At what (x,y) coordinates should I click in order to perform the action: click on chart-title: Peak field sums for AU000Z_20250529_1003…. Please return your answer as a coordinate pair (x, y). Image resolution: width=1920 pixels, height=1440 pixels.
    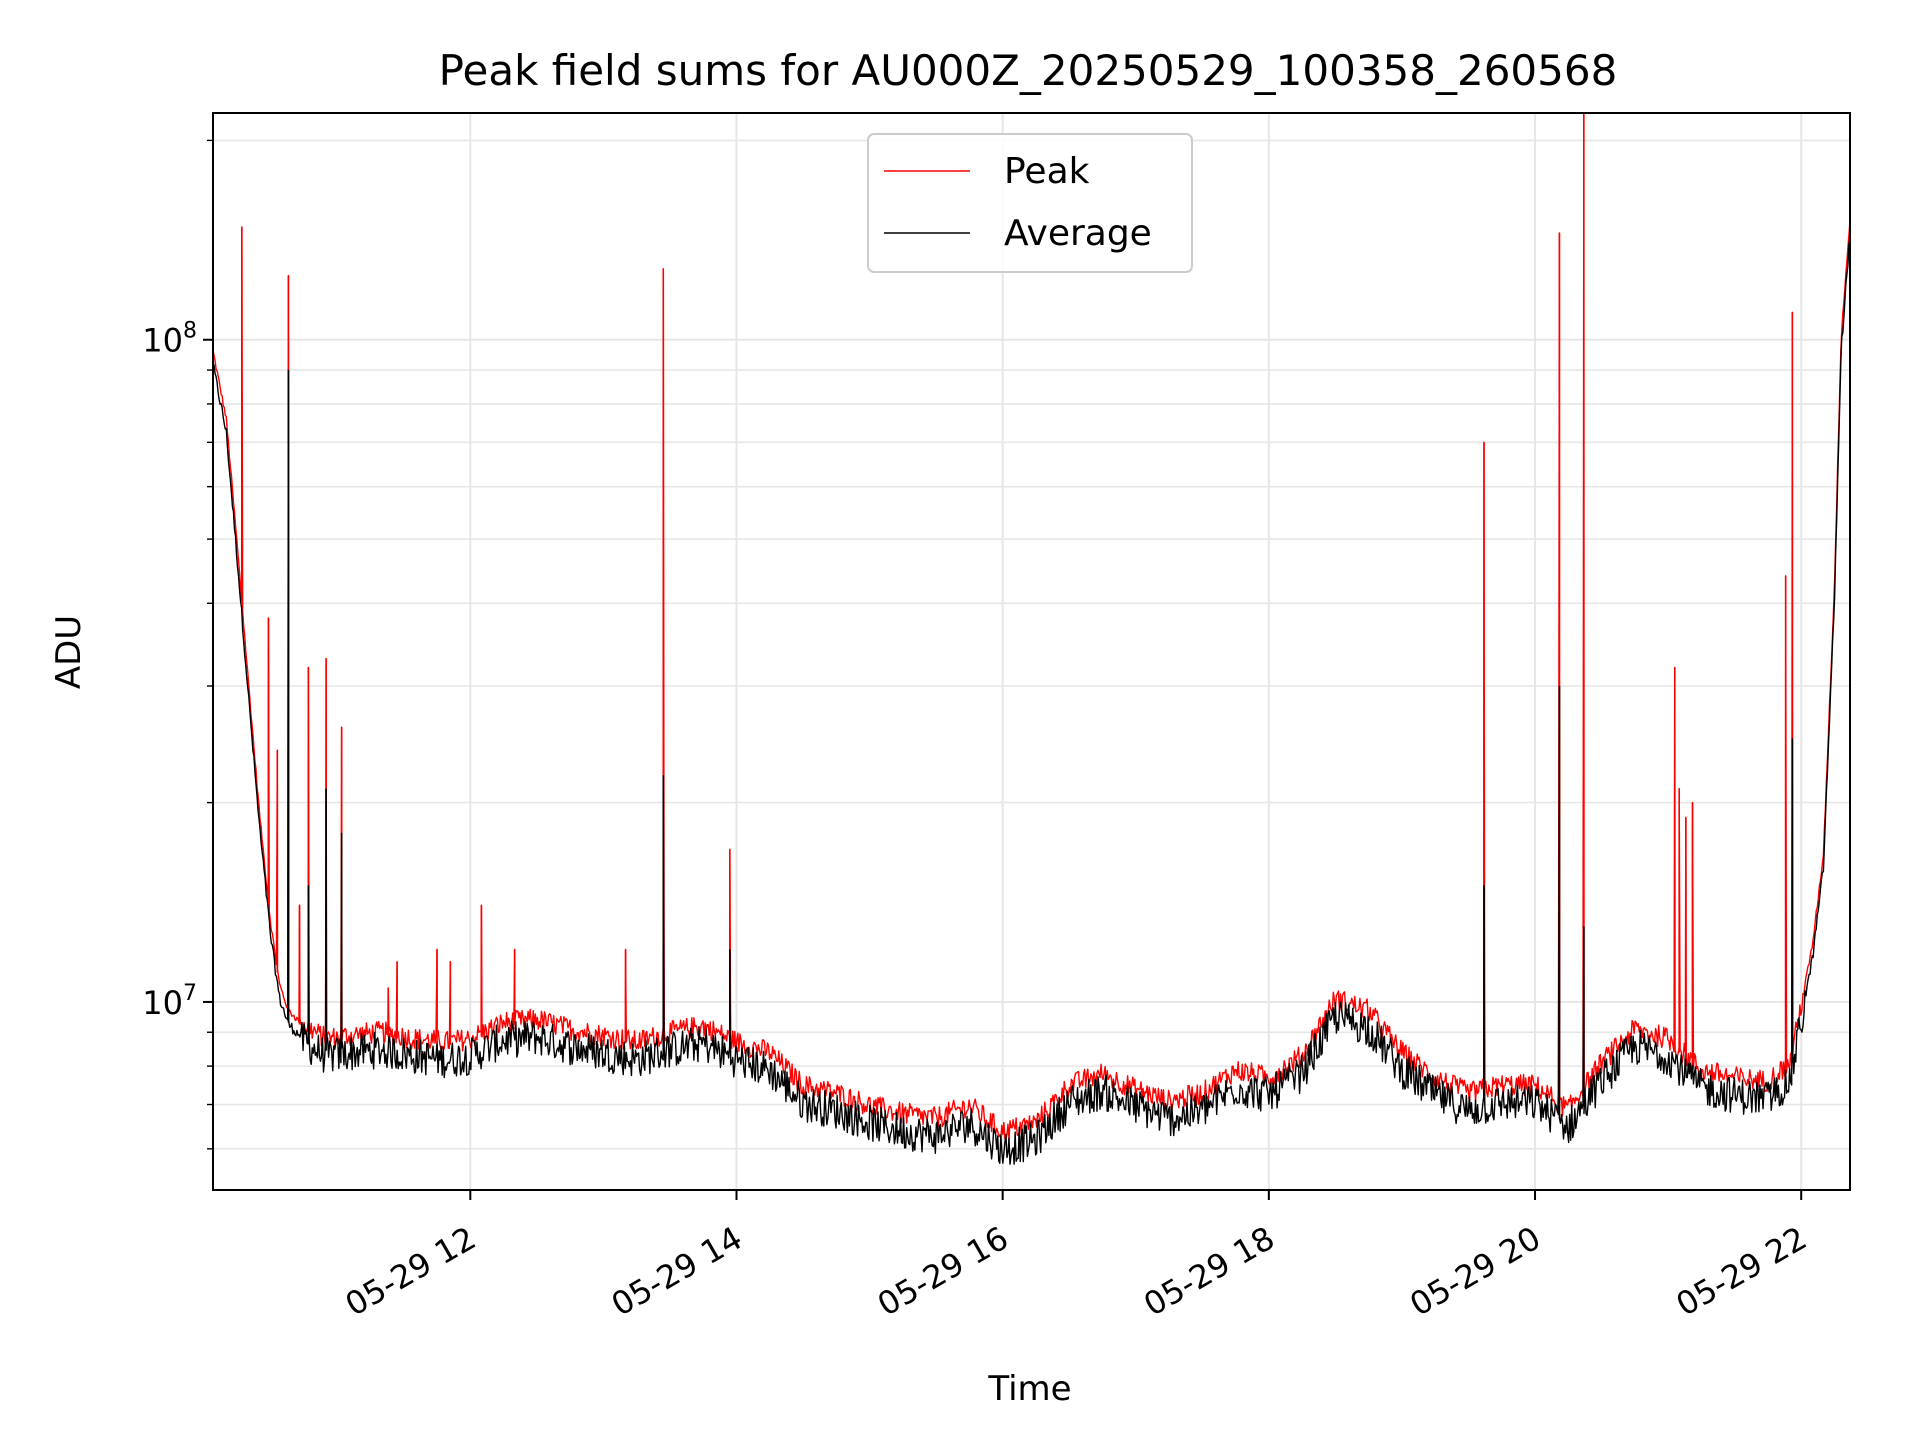
    Looking at the image, I should click on (1028, 70).